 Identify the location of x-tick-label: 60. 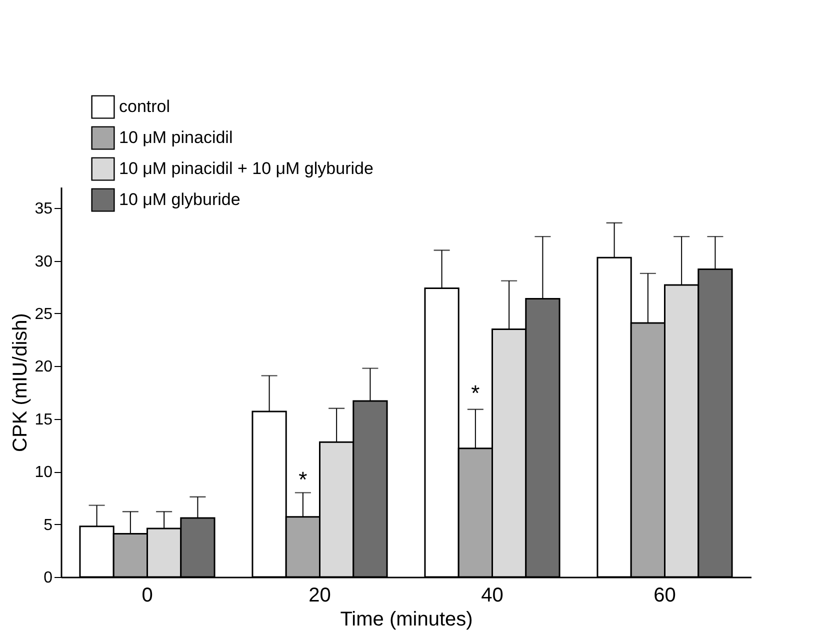
(665, 595).